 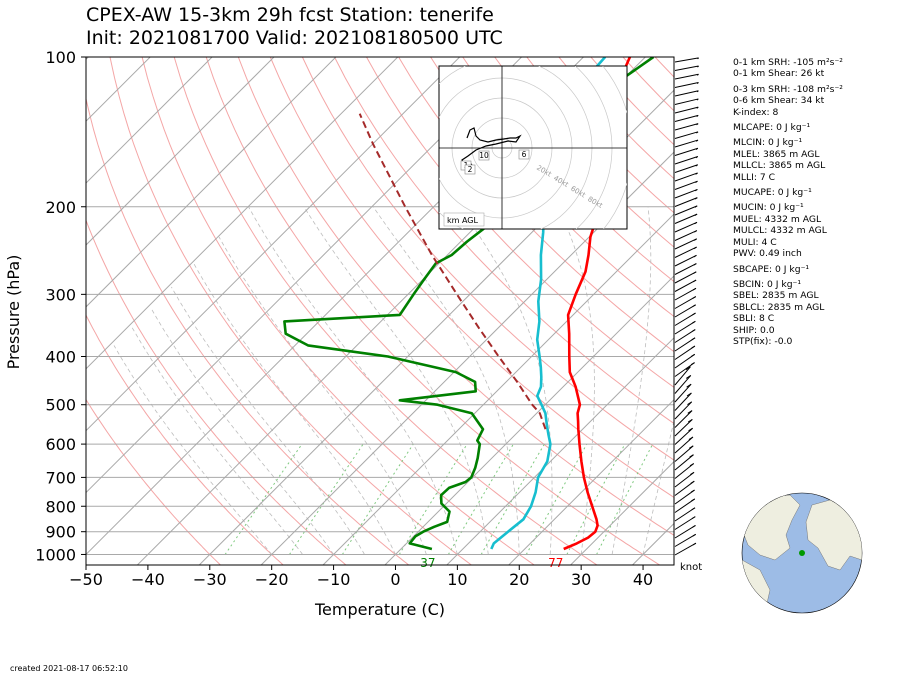 I want to click on hodograph-legend-label: km AGL, so click(x=463, y=220).